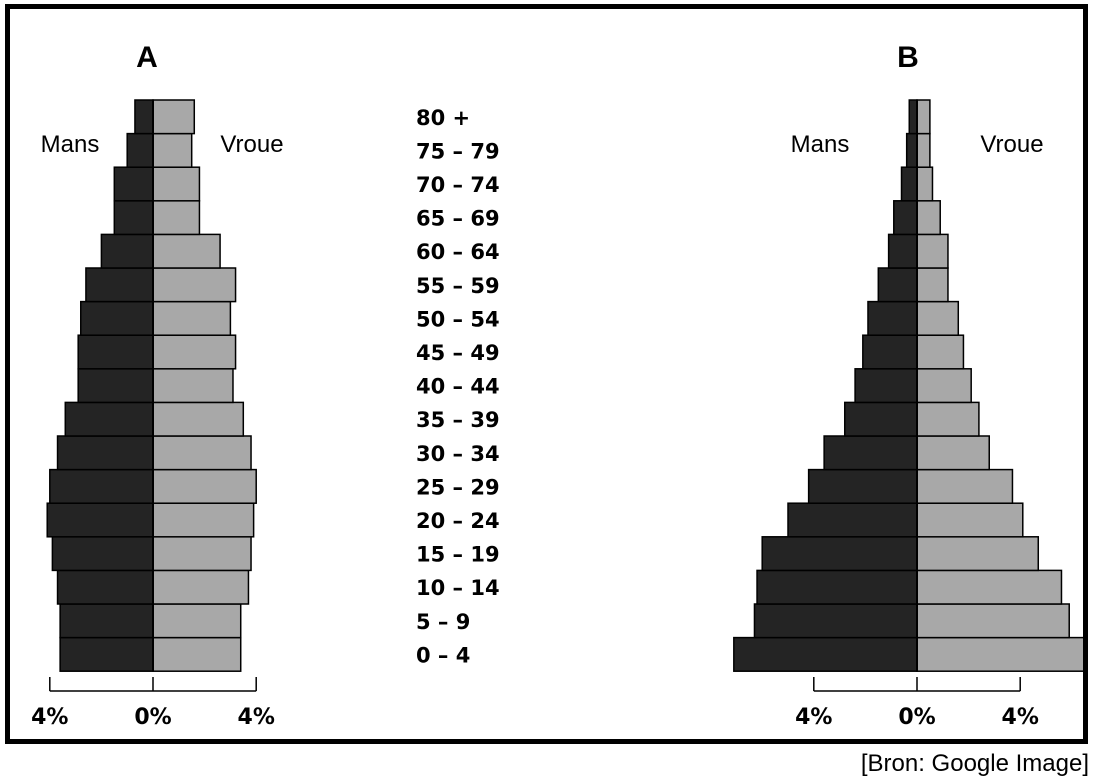 This screenshot has width=1093, height=781. Describe the element at coordinates (458, 219) in the screenshot. I see `age-group-label: 65 – 69` at that location.